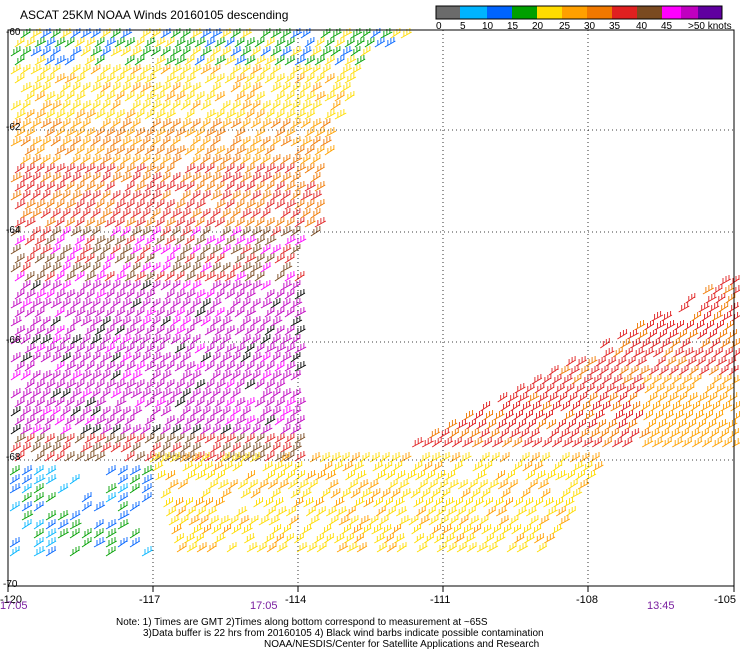 Image resolution: width=740 pixels, height=650 pixels. What do you see at coordinates (150, 600) in the screenshot?
I see `lon-label: -117` at bounding box center [150, 600].